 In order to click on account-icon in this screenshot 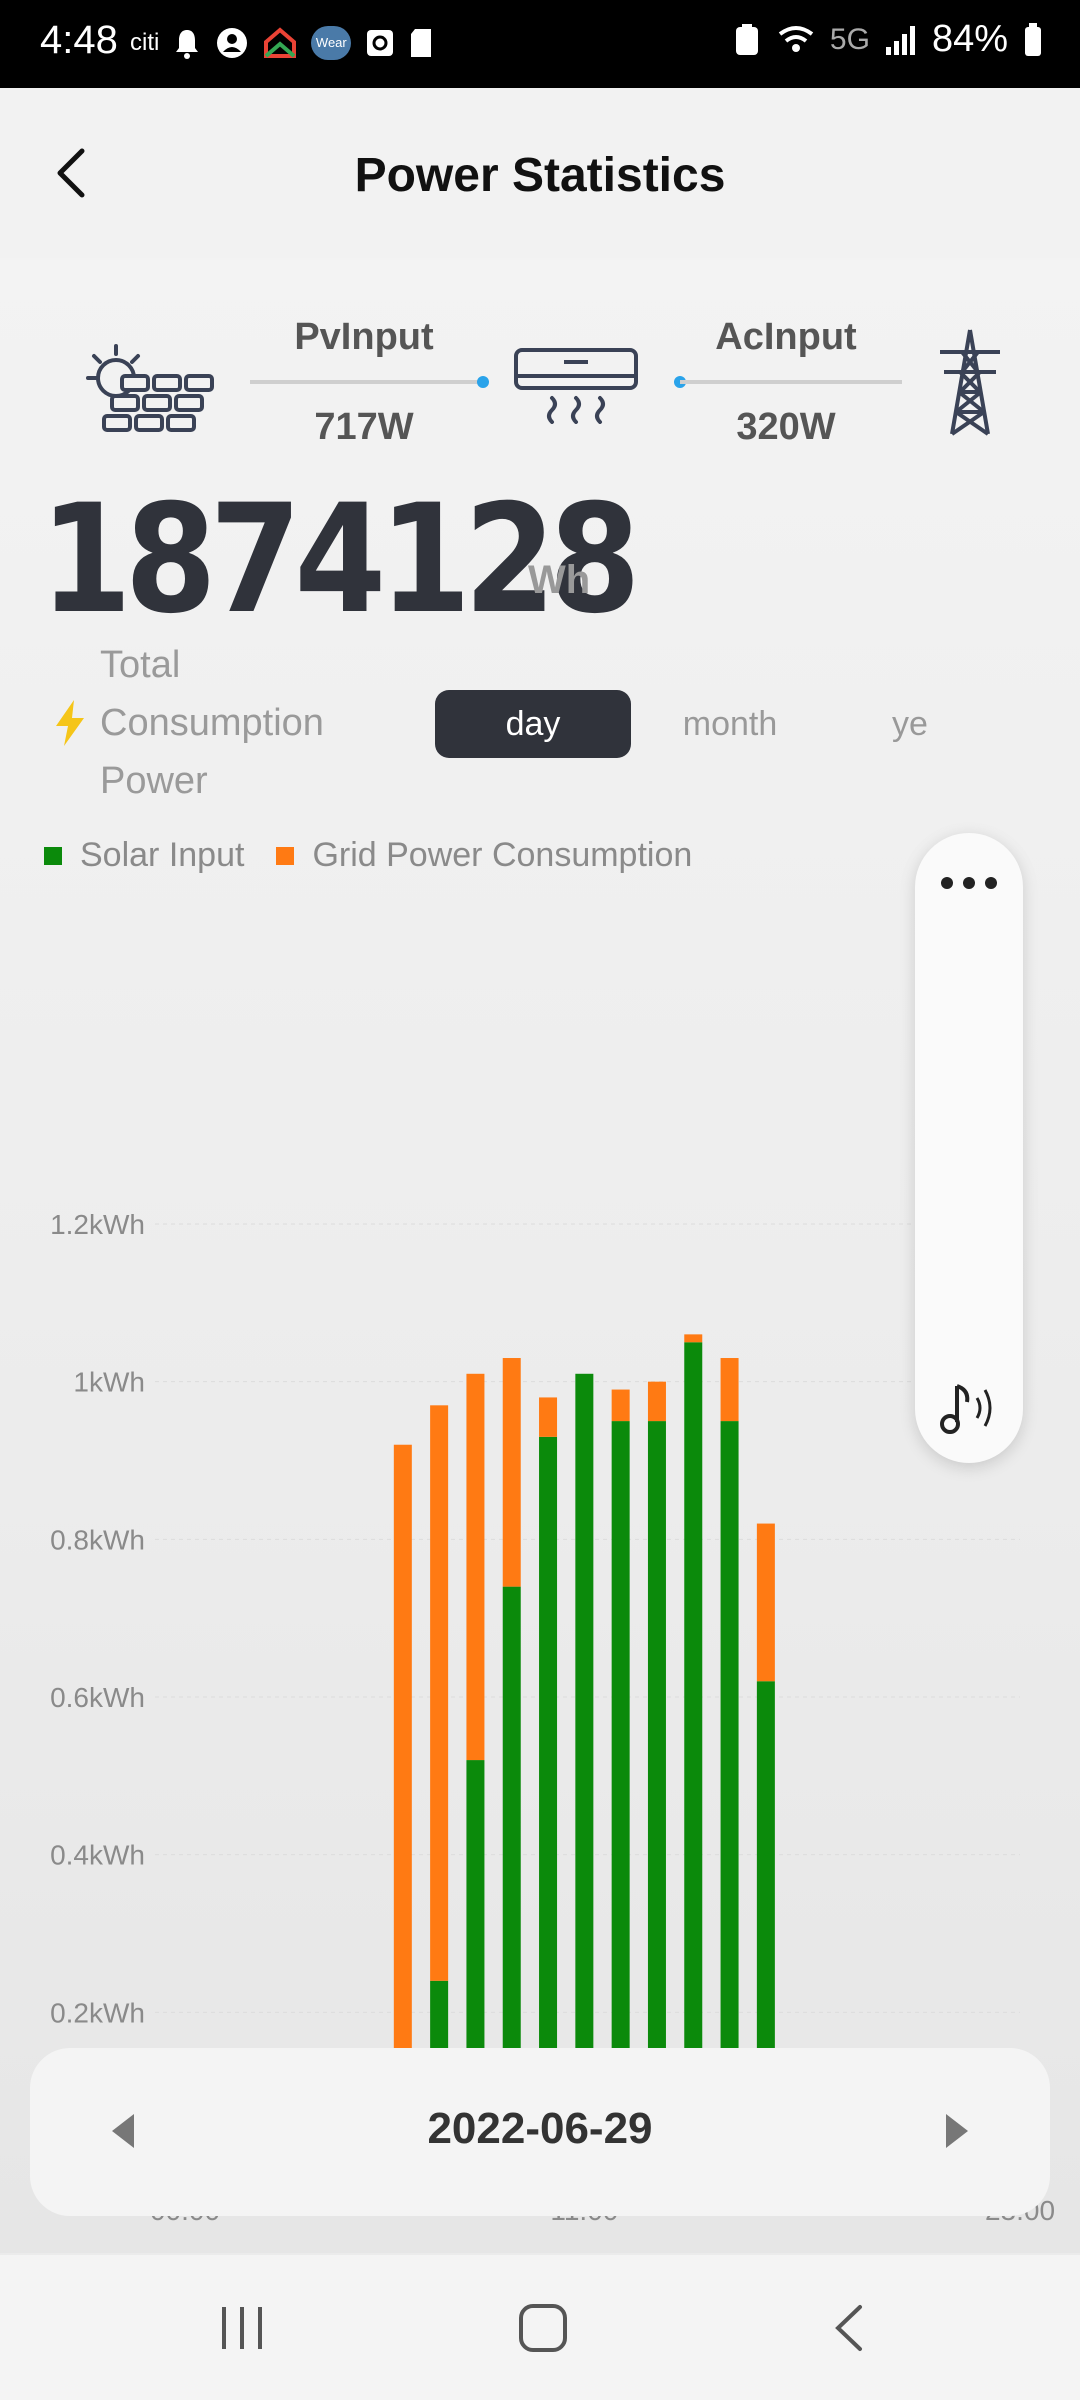, I will do `click(232, 43)`.